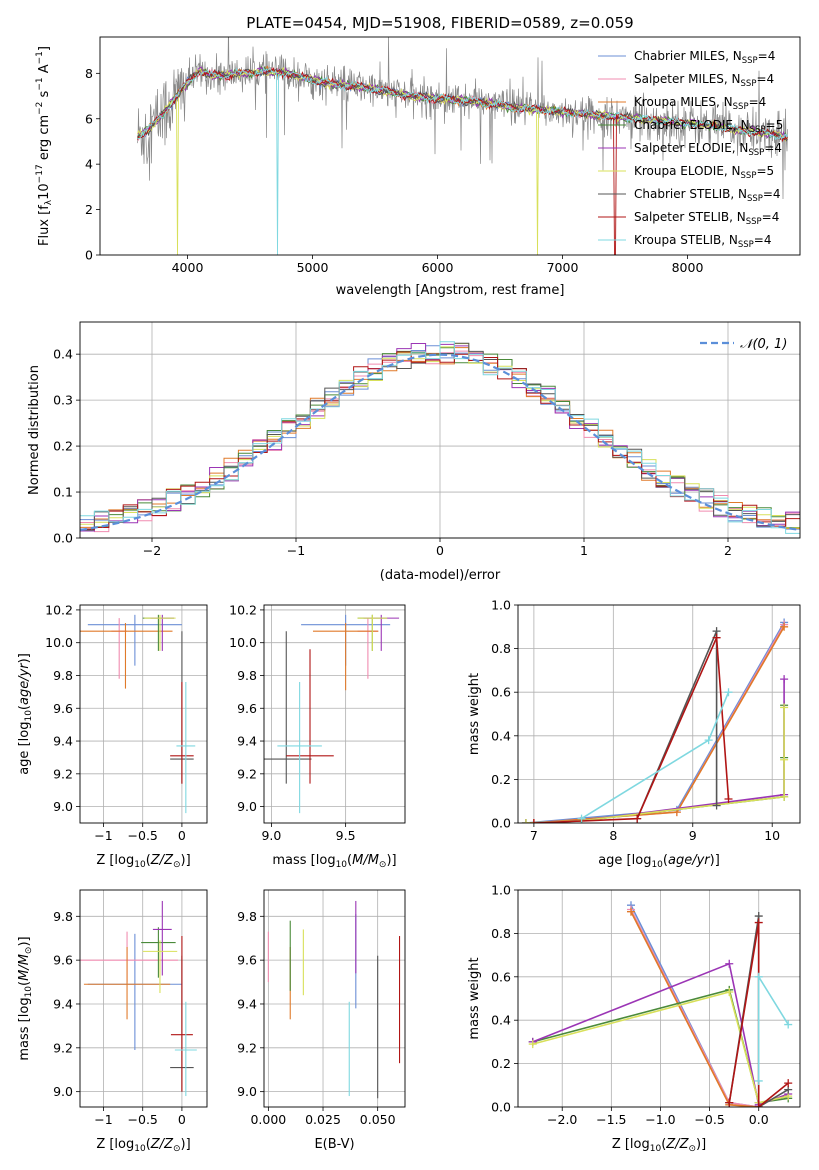 Image resolution: width=819 pixels, height=1170 pixels. What do you see at coordinates (247, 960) in the screenshot?
I see `y-tick-label: 9.6` at bounding box center [247, 960].